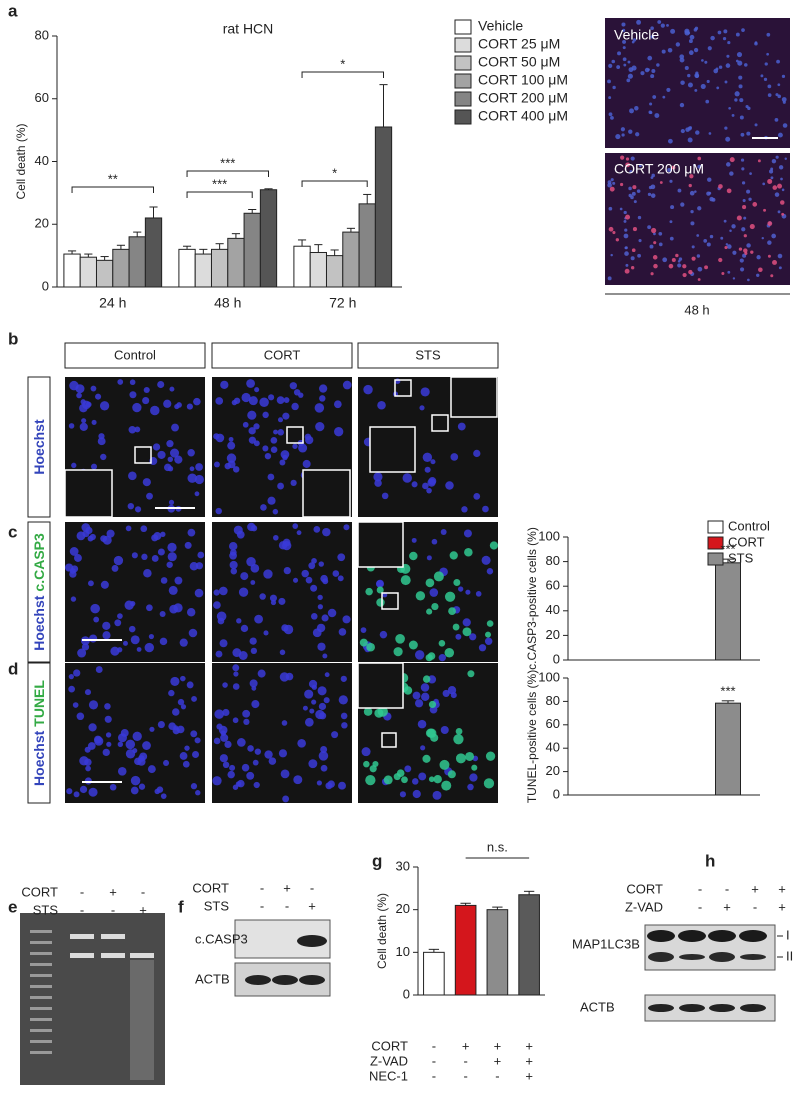 The height and width of the screenshot is (1093, 800). What do you see at coordinates (39, 447) in the screenshot?
I see `row-label: Hoechst` at bounding box center [39, 447].